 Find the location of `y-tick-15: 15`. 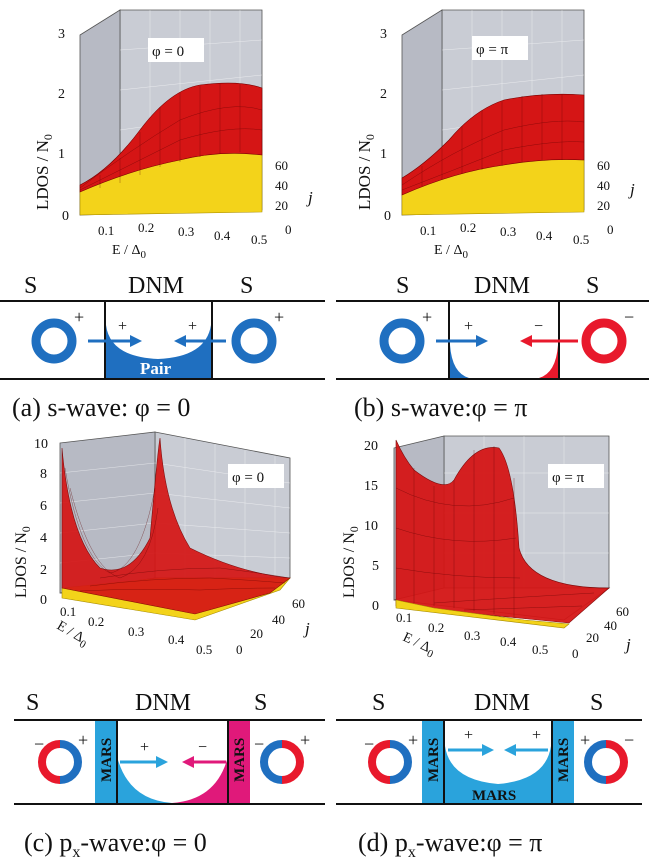

y-tick-15: 15 is located at coordinates (371, 486).